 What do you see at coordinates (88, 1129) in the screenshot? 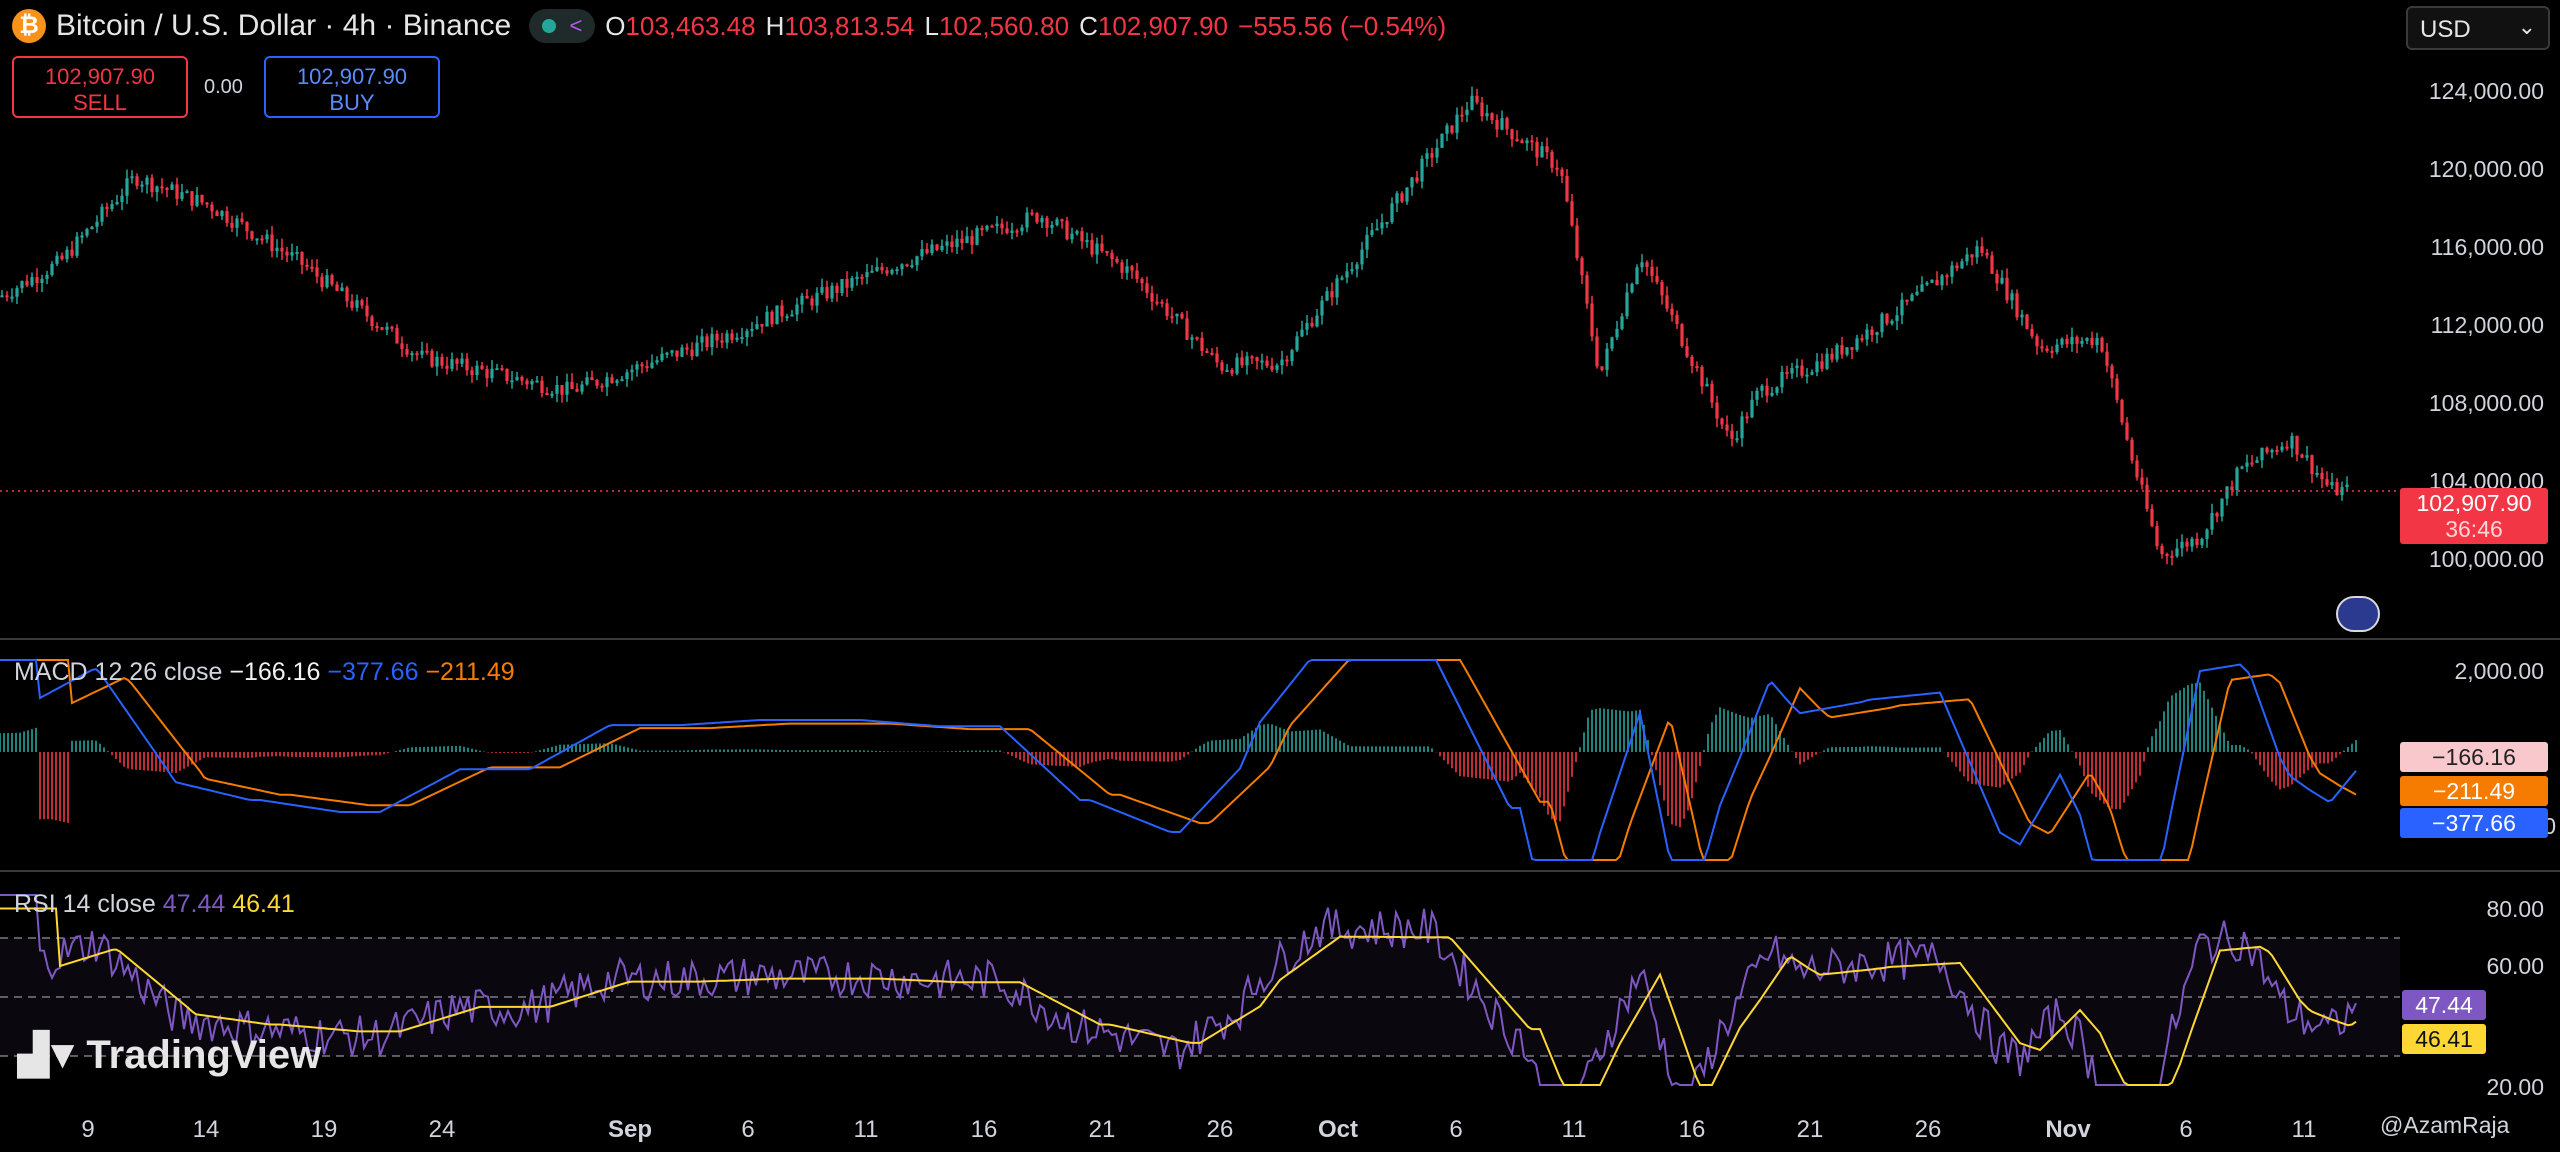
I see `time-axis-label: 9` at bounding box center [88, 1129].